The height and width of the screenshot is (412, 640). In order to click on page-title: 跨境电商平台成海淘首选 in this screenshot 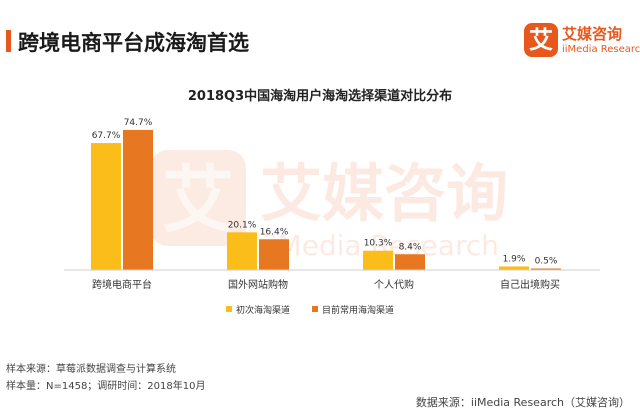, I will do `click(133, 43)`.